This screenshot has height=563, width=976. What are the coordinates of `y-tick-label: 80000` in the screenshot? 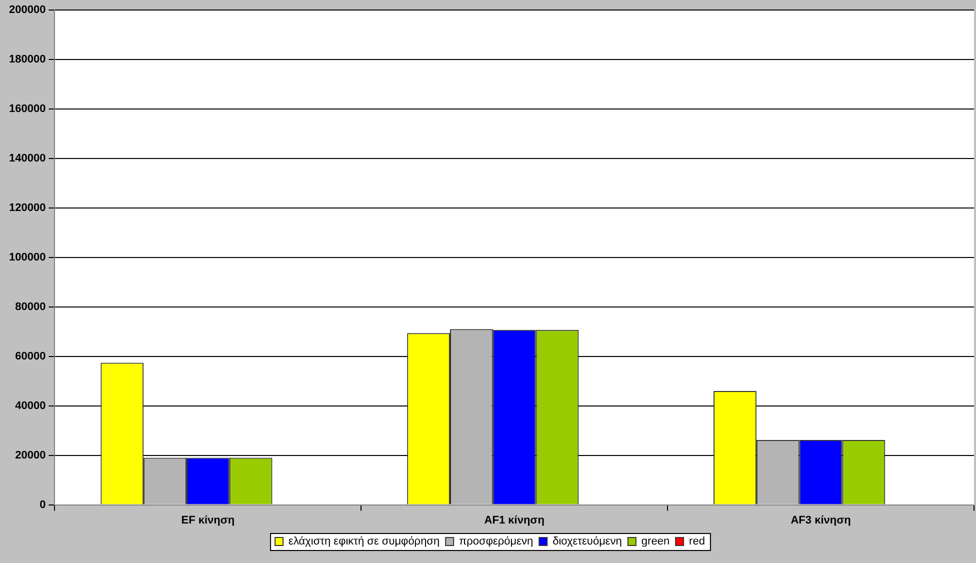 It's located at (30, 306).